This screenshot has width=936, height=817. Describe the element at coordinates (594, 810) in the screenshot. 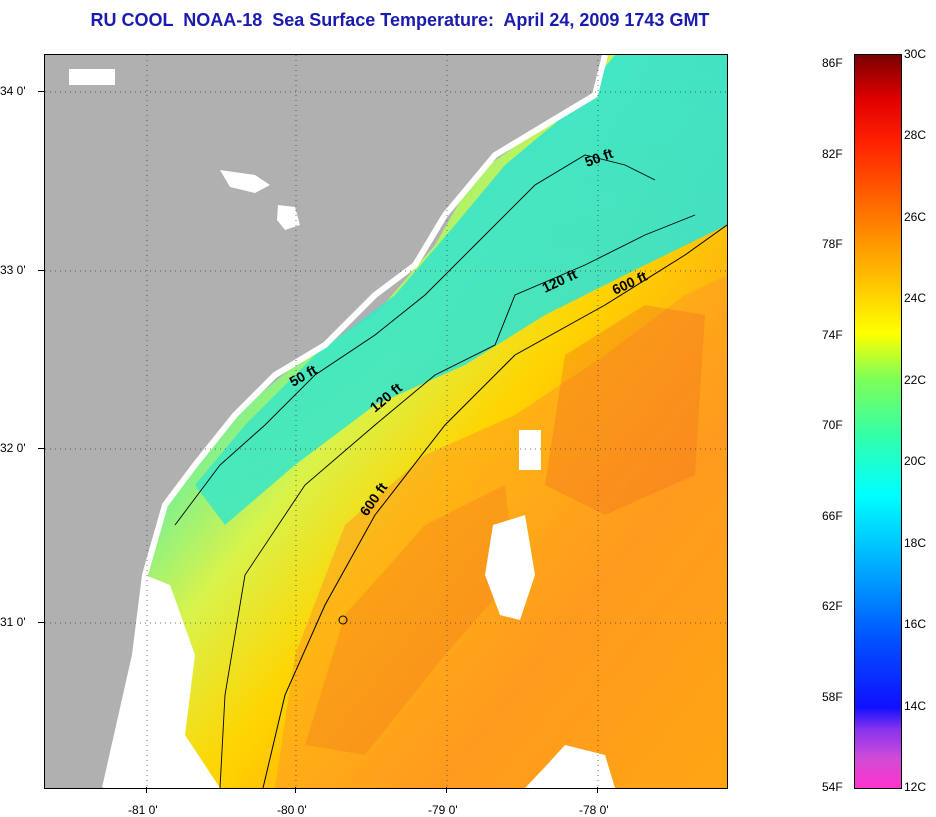

I see `lon-label-78: -78 0'` at that location.